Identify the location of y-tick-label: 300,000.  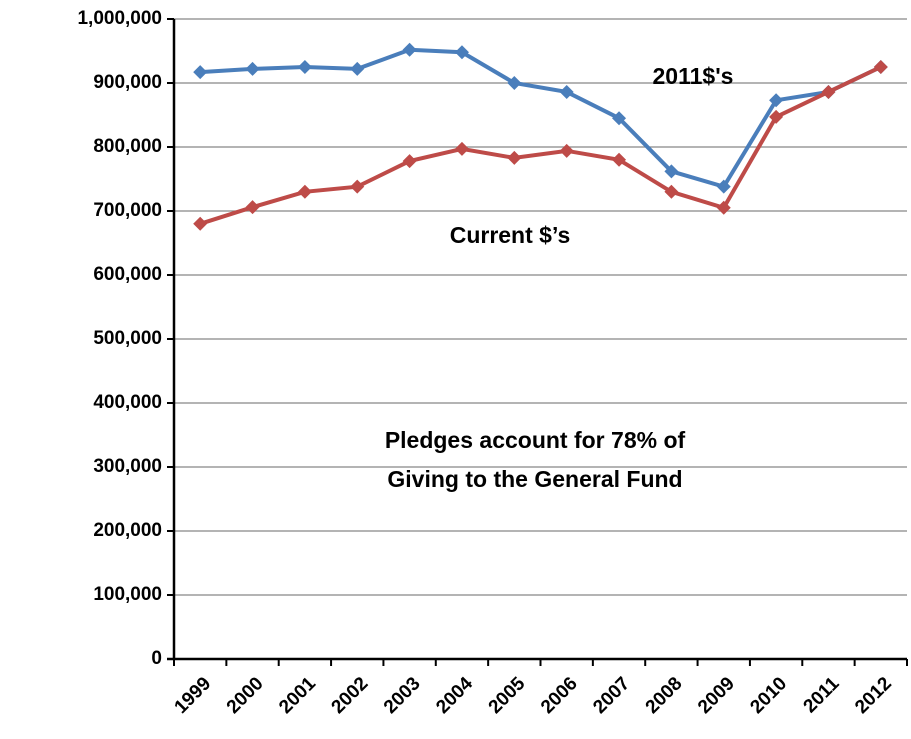
(127, 466).